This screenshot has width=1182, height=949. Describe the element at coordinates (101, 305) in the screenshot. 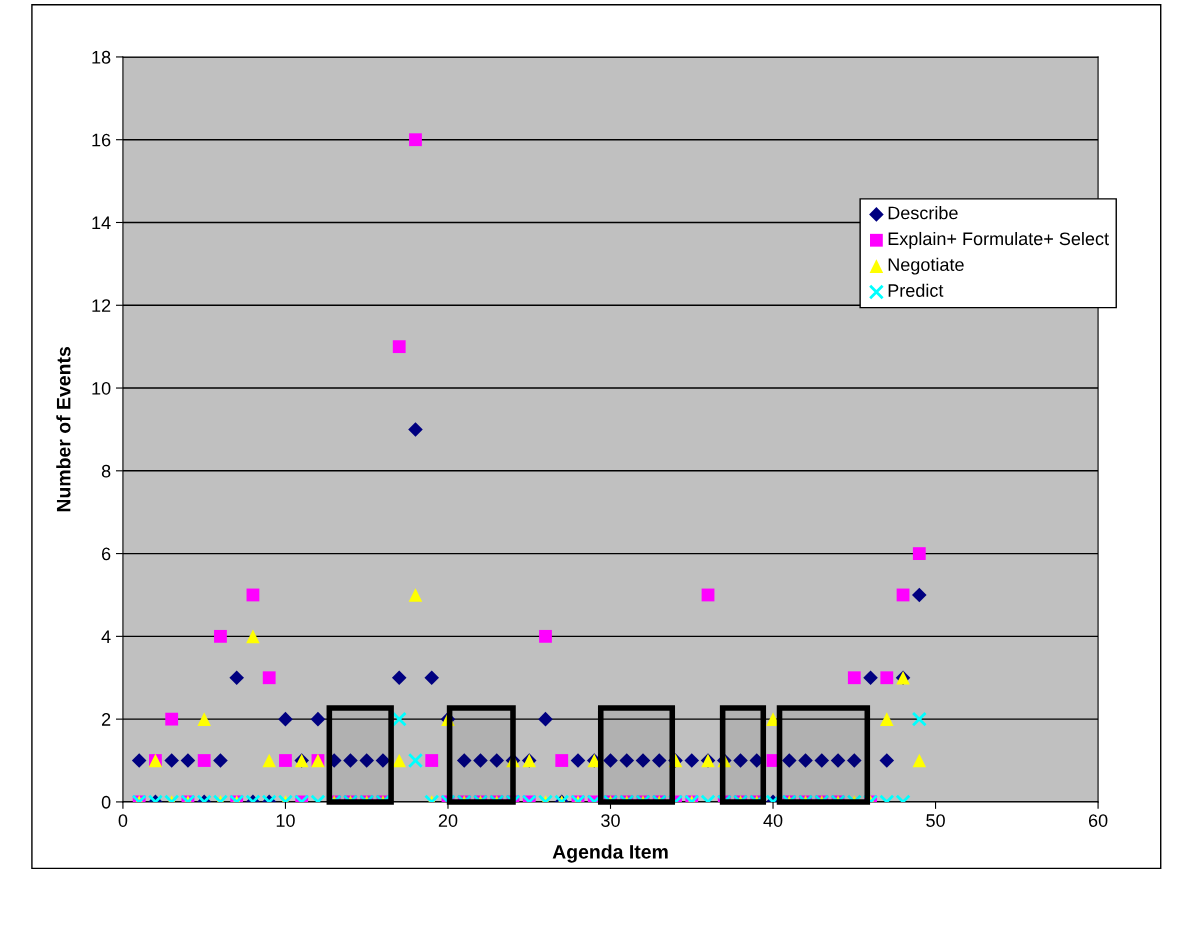

I see `y-tick-label: 12` at that location.